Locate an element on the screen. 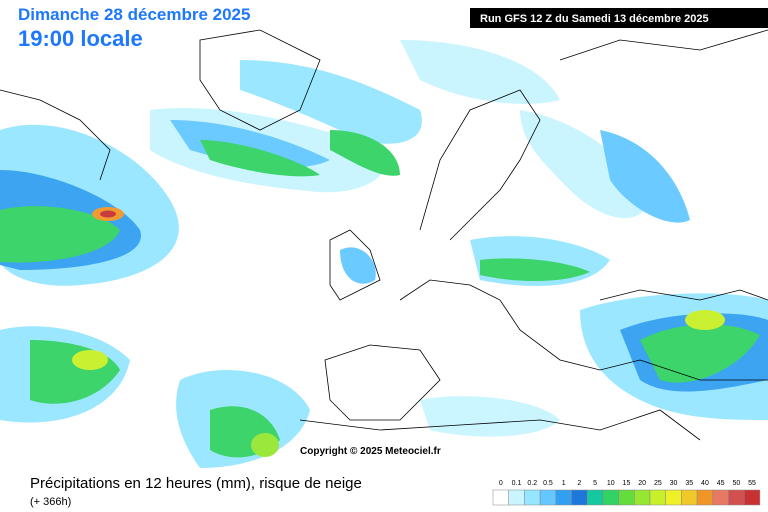 This screenshot has height=512, width=768. legend-label: 0.5 is located at coordinates (548, 483).